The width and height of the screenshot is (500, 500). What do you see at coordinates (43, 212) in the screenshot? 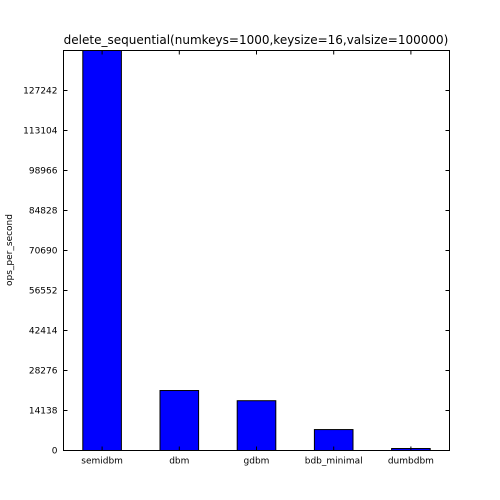
I see `y-tick-label: 84828` at bounding box center [43, 212].